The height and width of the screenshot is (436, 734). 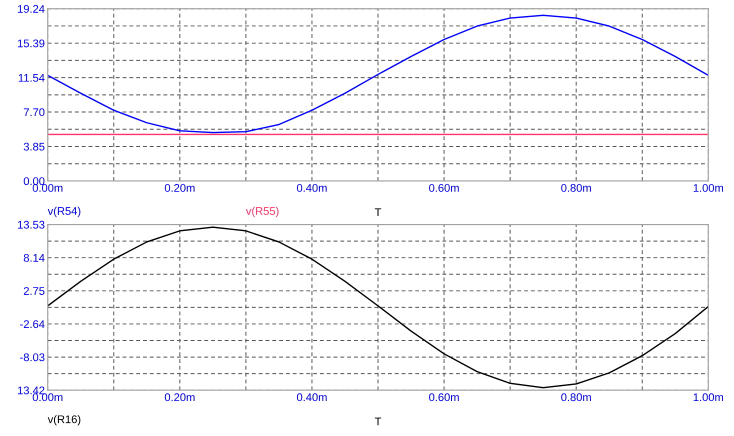 I want to click on y-tick-label: 13.53, so click(x=31, y=224).